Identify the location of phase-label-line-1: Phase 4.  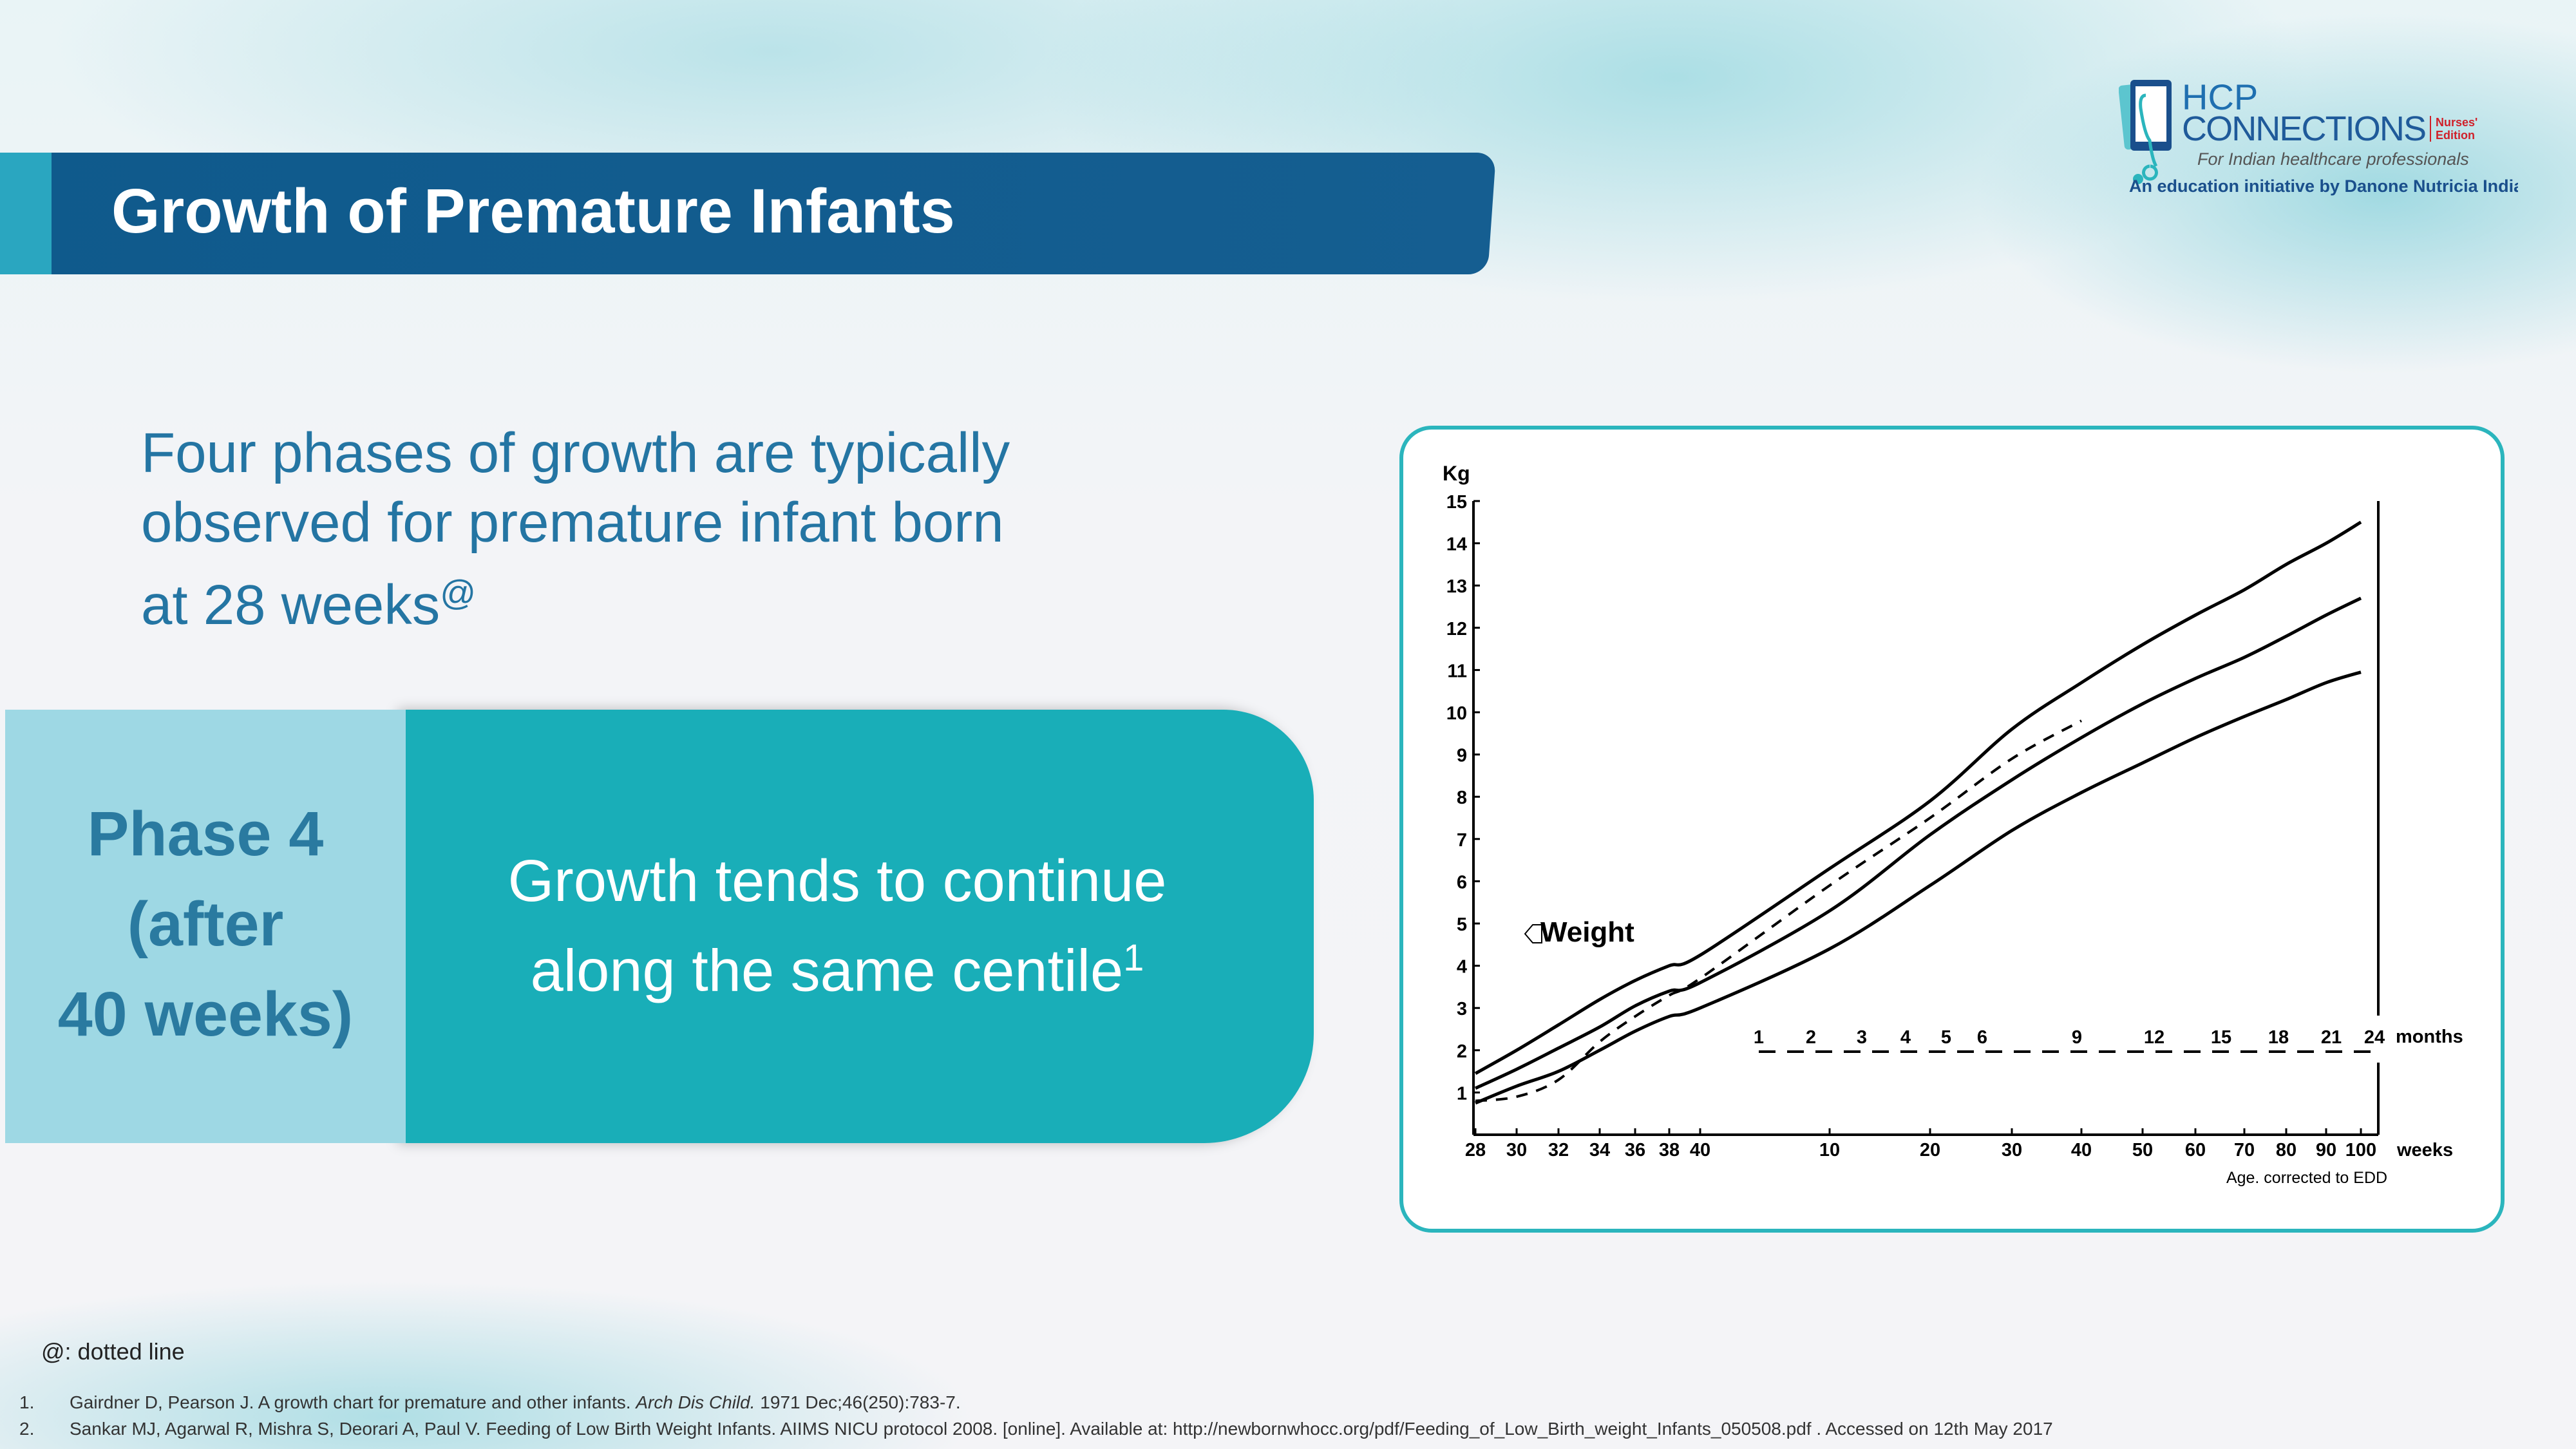
(206, 834).